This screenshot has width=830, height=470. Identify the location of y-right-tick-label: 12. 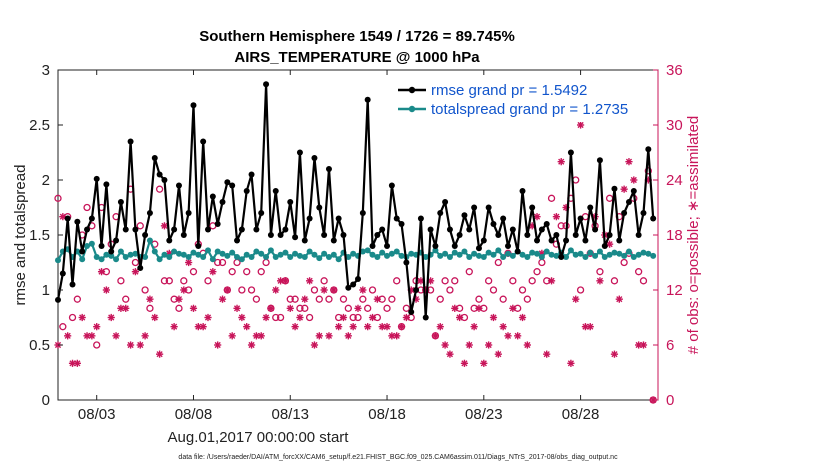
(674, 290).